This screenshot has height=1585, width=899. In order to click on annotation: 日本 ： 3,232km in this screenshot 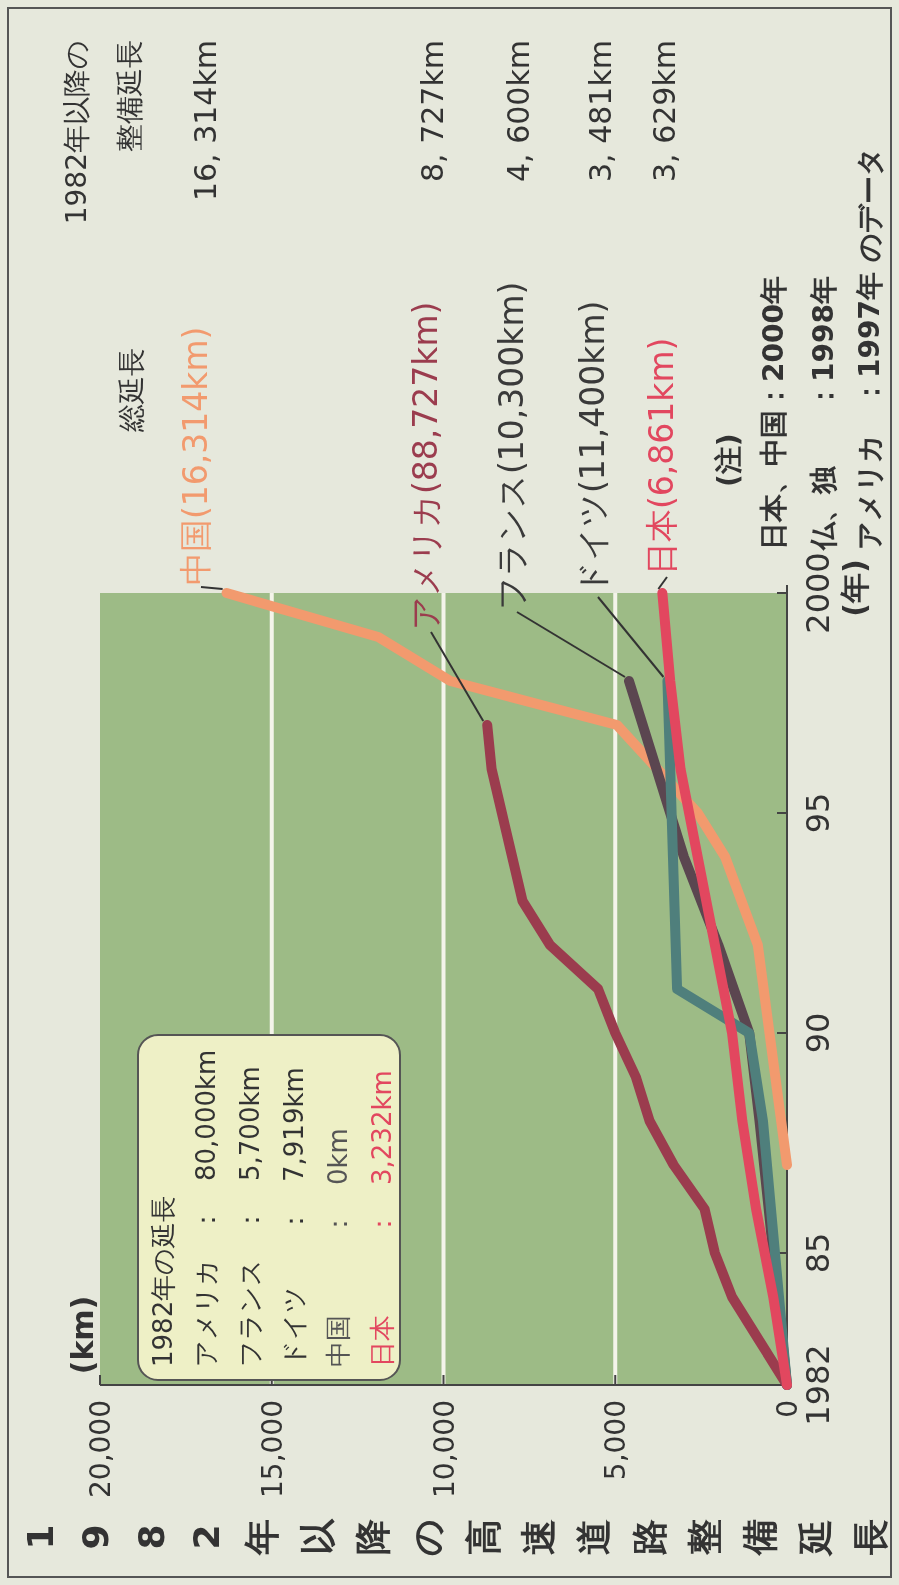, I will do `click(381, 1218)`.